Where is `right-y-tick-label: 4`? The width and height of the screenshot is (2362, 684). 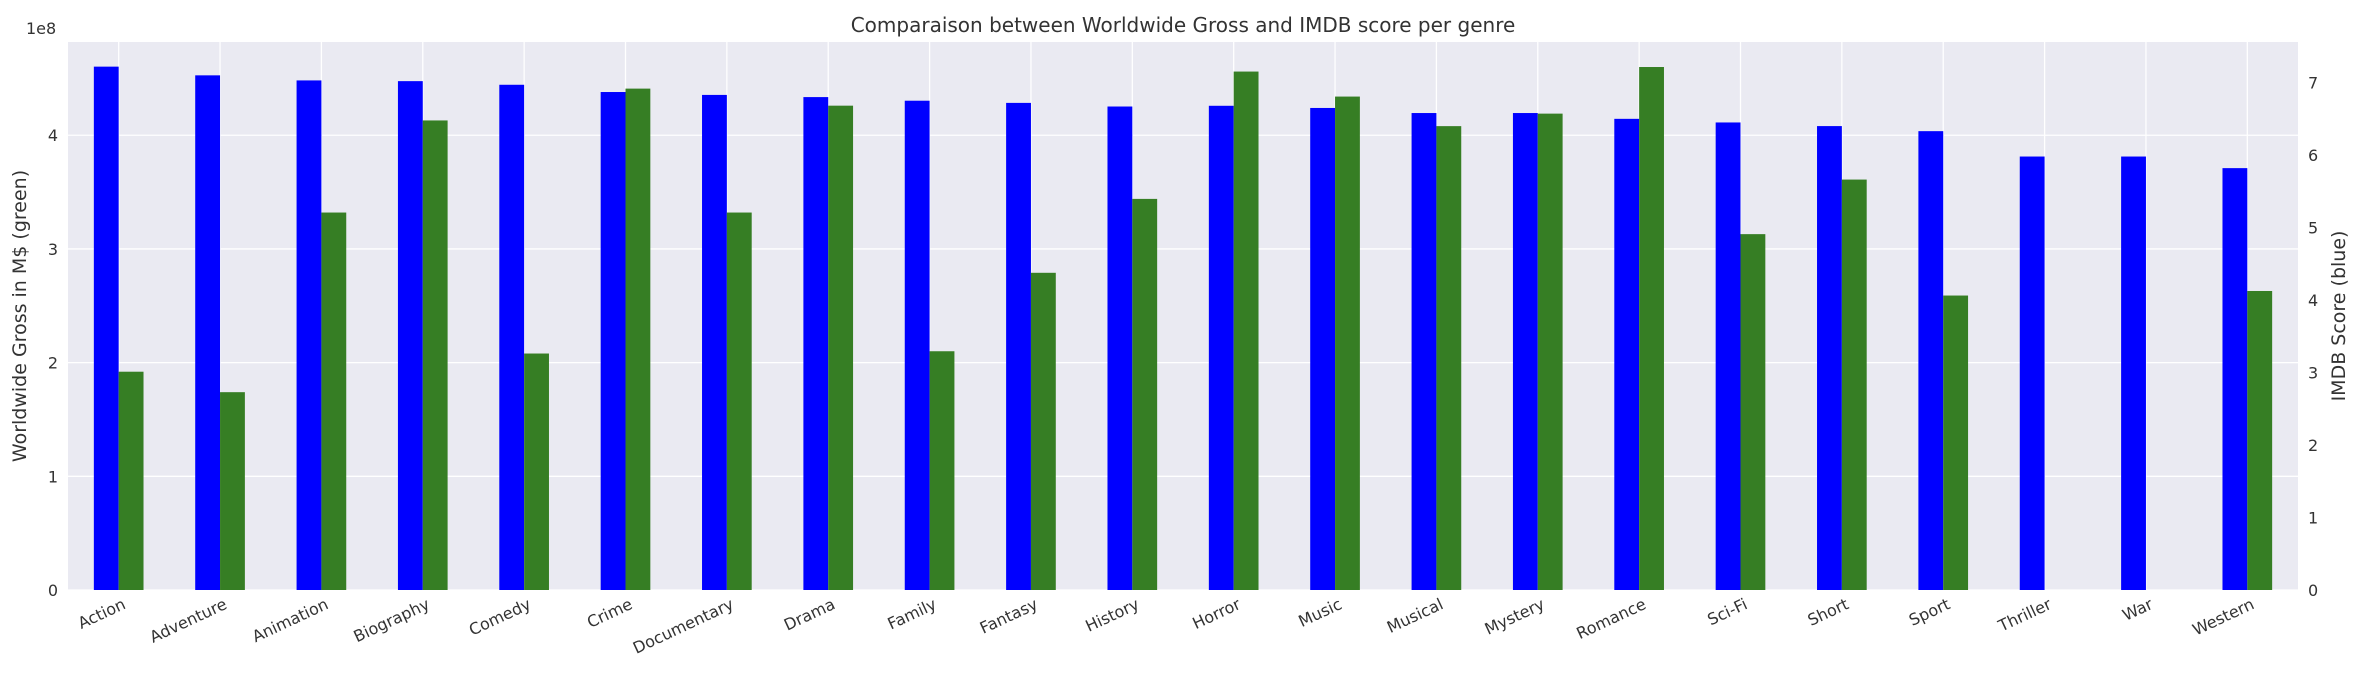 right-y-tick-label: 4 is located at coordinates (2313, 300).